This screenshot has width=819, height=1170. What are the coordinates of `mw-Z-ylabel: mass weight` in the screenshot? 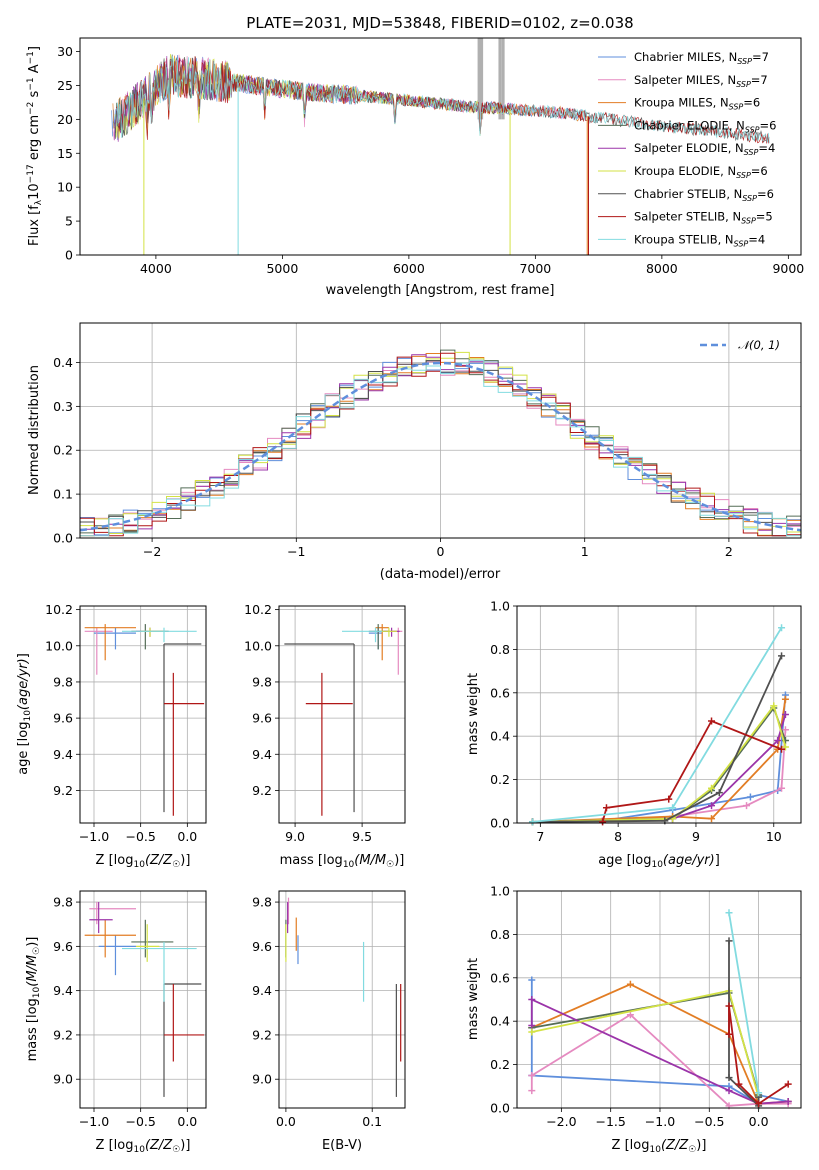 It's located at (473, 999).